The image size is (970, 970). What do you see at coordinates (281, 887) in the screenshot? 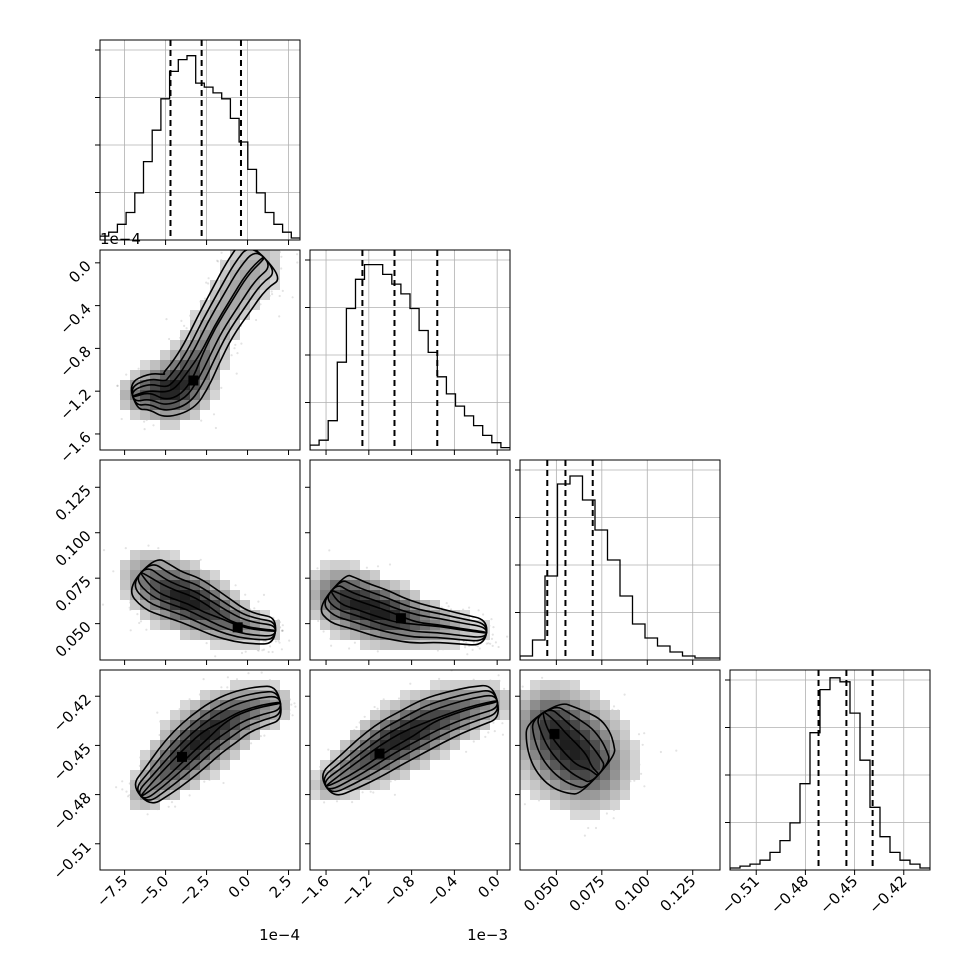
I see `x-tick-label: 2.5` at bounding box center [281, 887].